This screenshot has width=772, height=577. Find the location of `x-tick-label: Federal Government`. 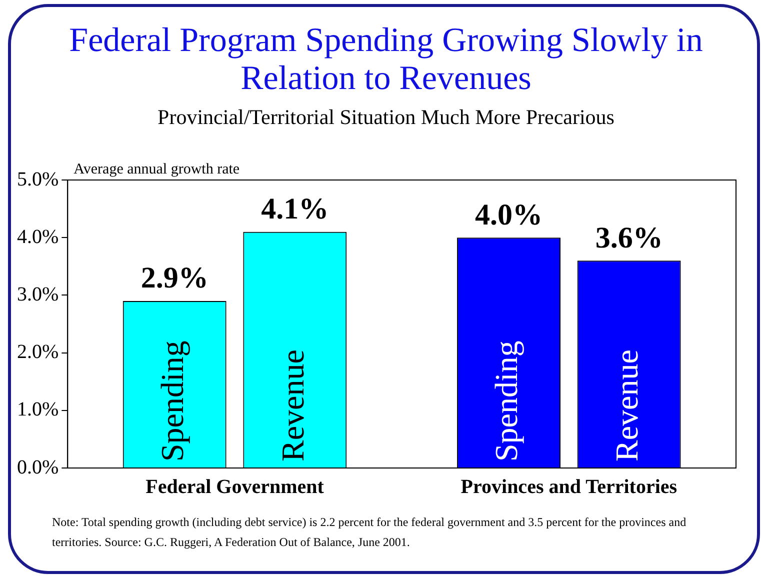

x-tick-label: Federal Government is located at coordinates (235, 487).